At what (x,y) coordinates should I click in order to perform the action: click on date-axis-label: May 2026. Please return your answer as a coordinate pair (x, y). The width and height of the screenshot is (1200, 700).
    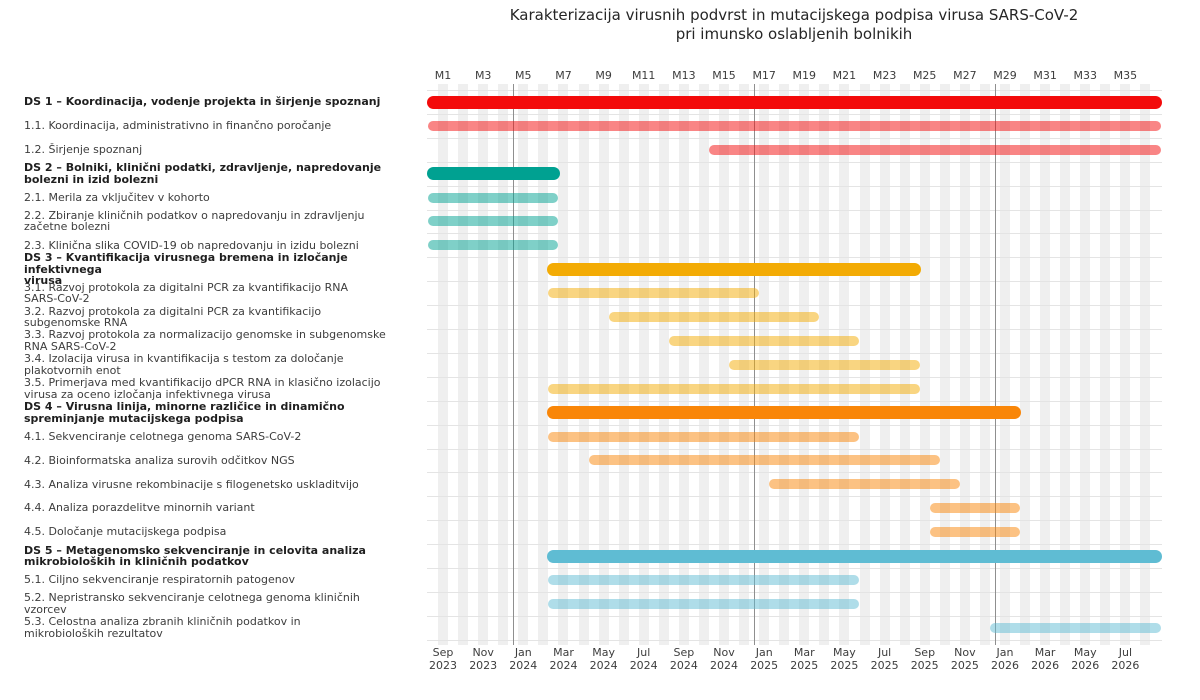
    Looking at the image, I should click on (1085, 659).